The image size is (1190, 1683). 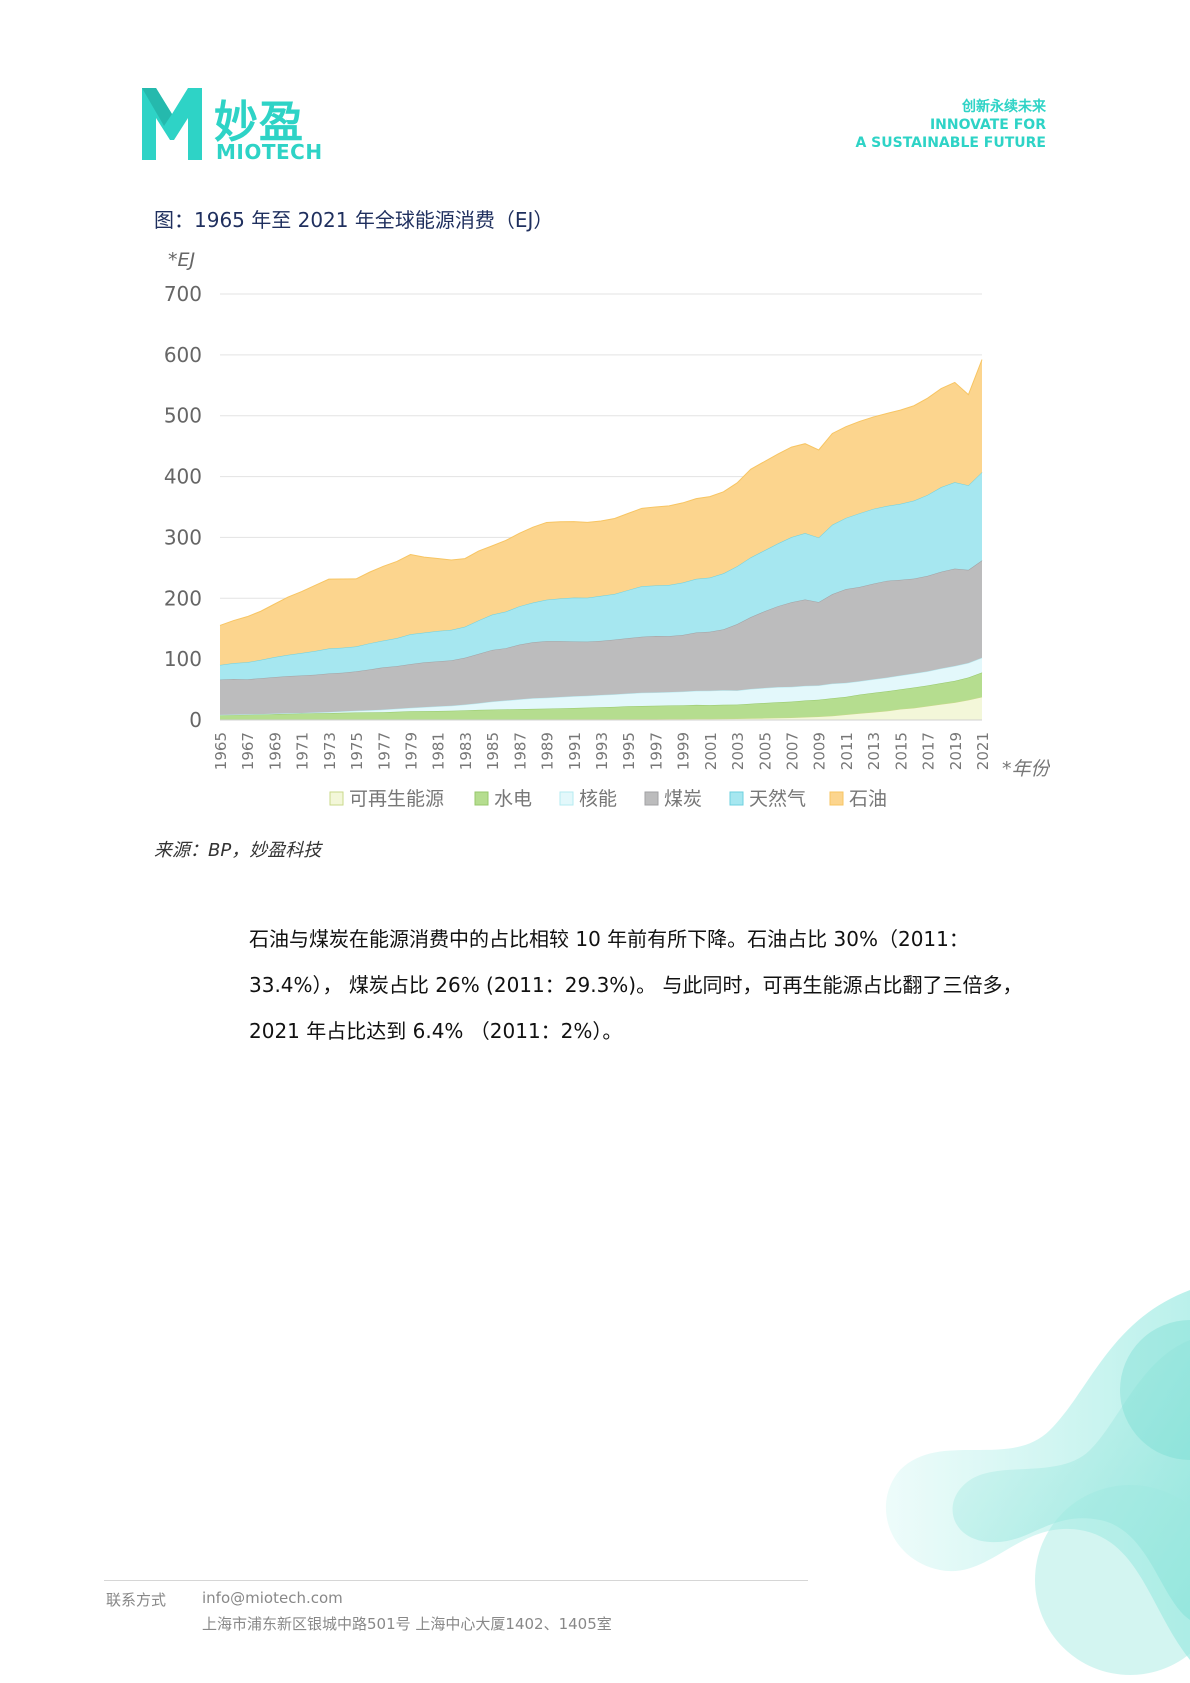 I want to click on chart-legend: 可再生能源 水电 核能 煤炭 天然气 石油, so click(x=608, y=799).